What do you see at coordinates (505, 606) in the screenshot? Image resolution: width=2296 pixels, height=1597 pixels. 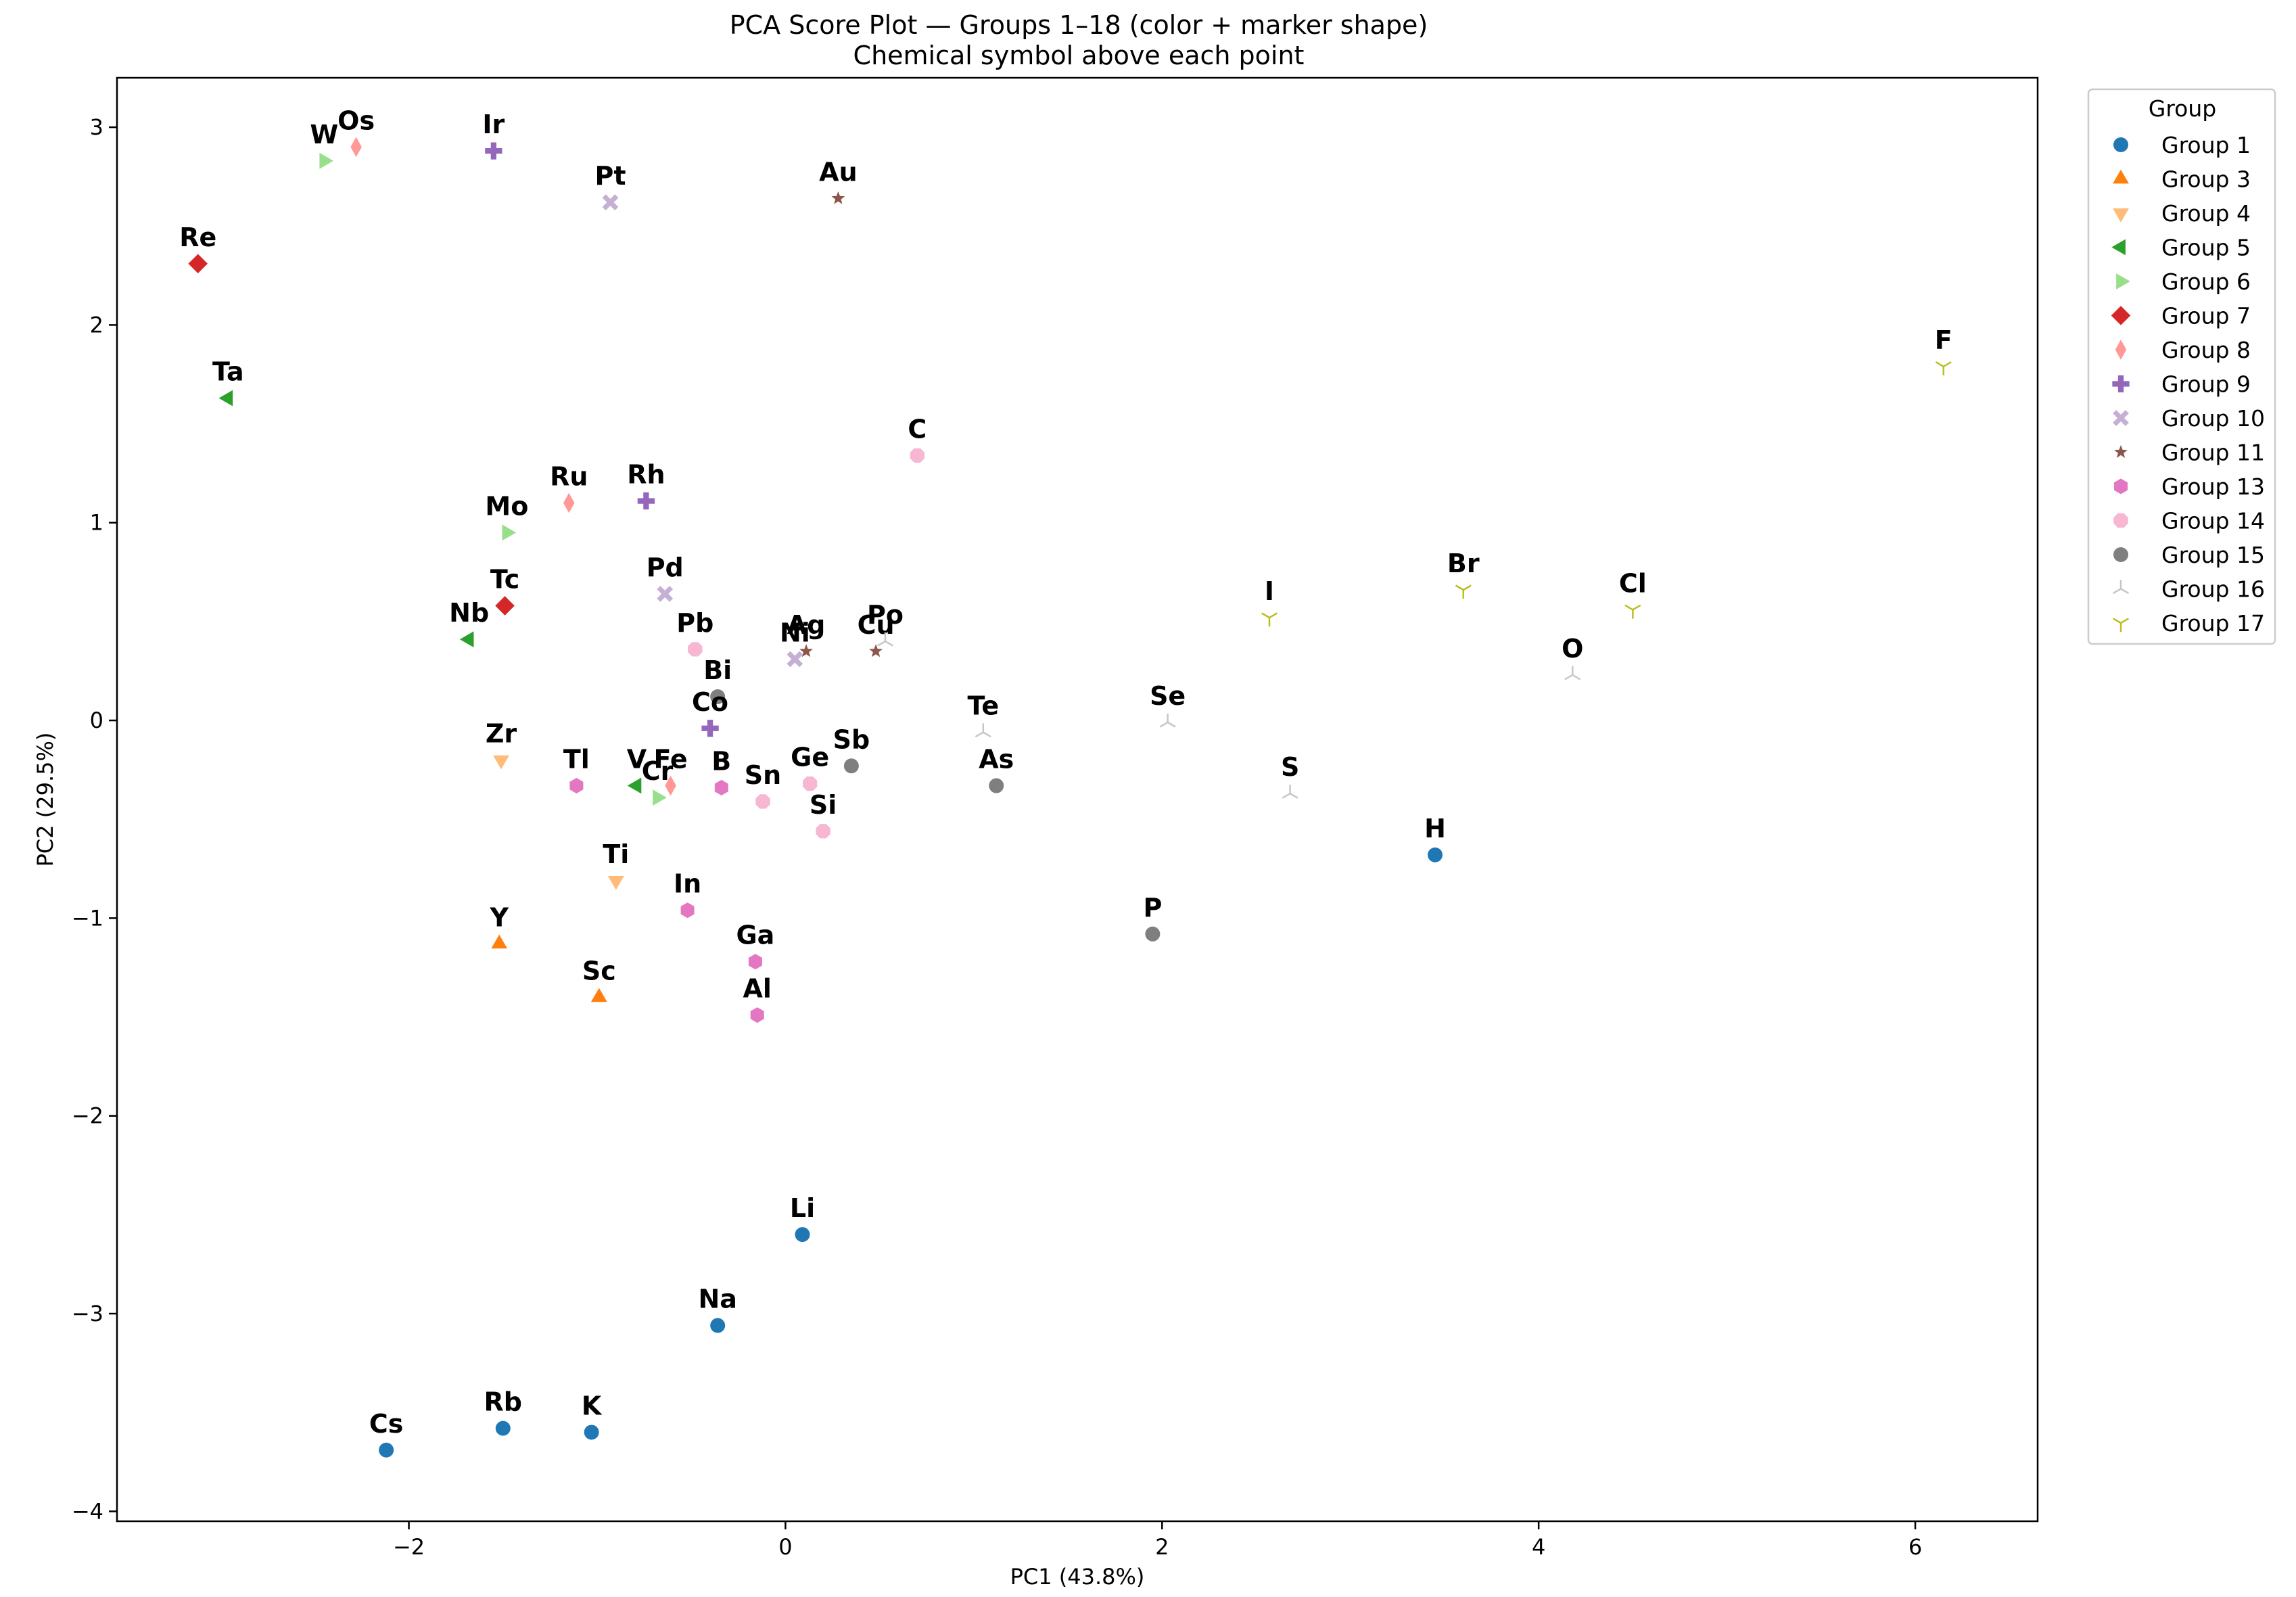 I see `data-point-tc` at bounding box center [505, 606].